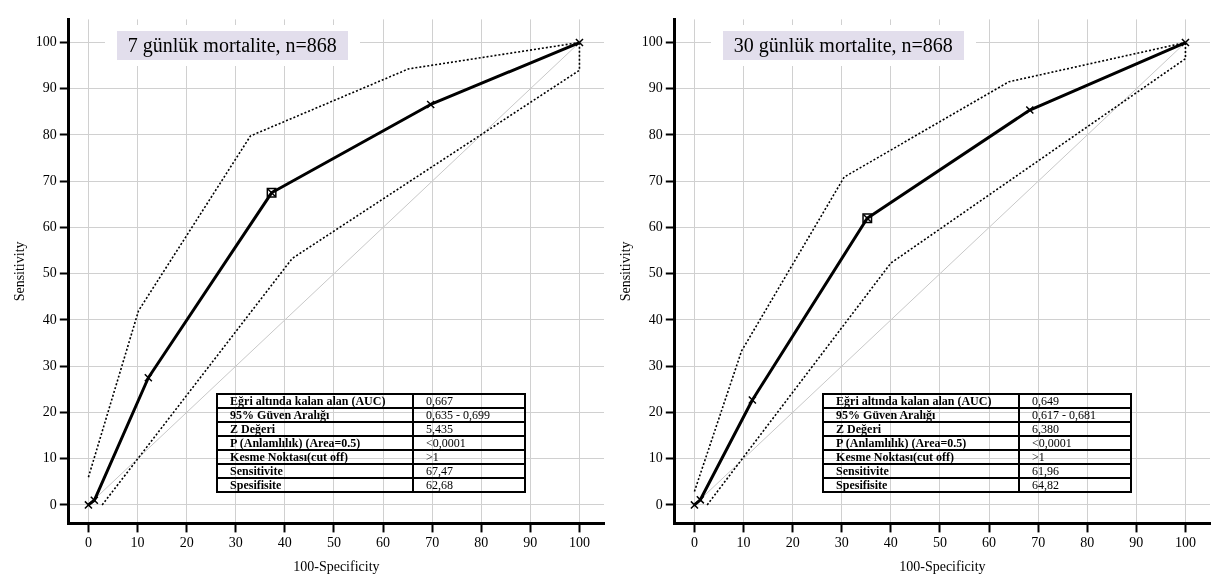 The height and width of the screenshot is (588, 1228). What do you see at coordinates (1075, 485) in the screenshot?
I see `annotation: 64,82` at bounding box center [1075, 485].